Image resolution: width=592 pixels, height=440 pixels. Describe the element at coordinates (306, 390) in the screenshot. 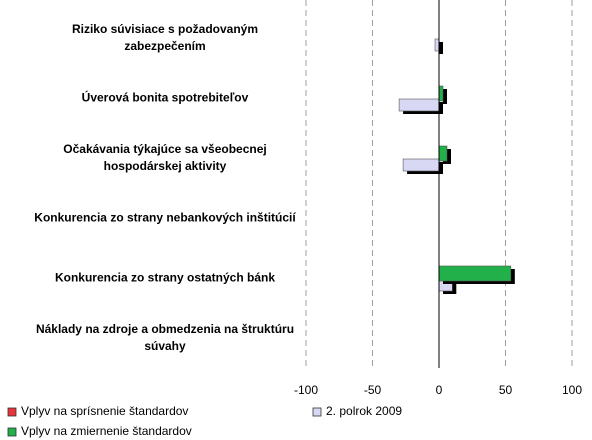

I see `x-tick-label: -100` at that location.